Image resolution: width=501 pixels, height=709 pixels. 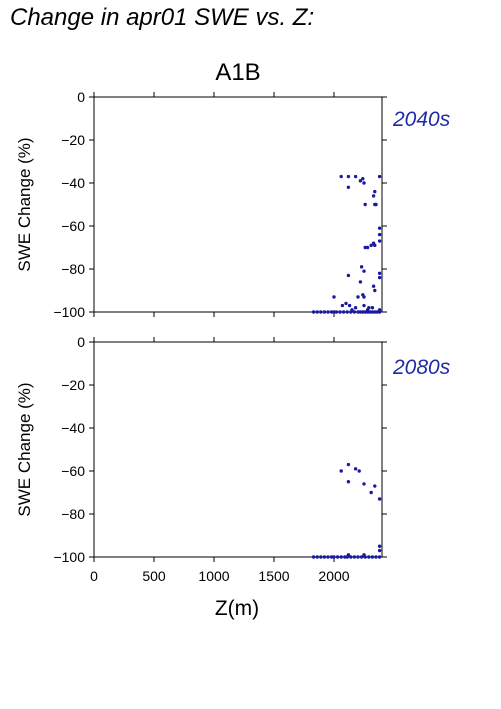 I want to click on y-tick-label: −40, so click(x=73, y=183).